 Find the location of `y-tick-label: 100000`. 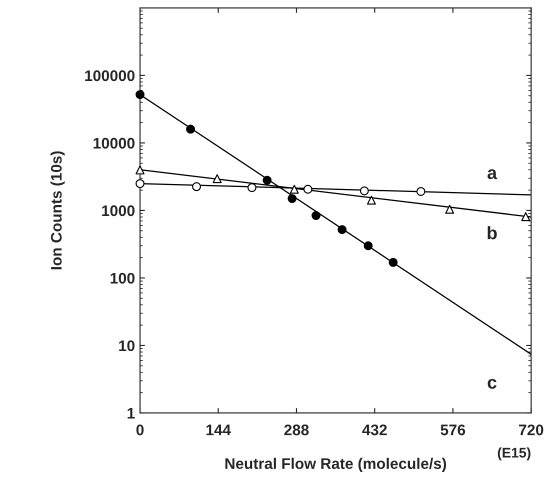

y-tick-label: 100000 is located at coordinates (110, 76).